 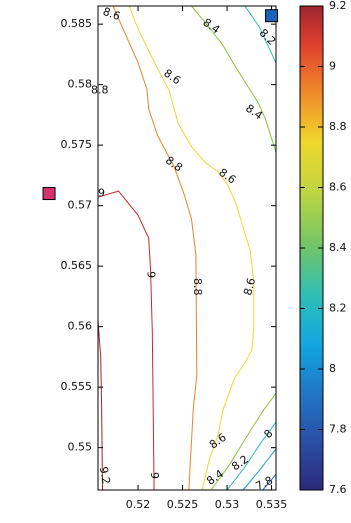 I want to click on colorbar: 7.6 7.8 8 8.2 8.4 8.6 8.8 9 9.2, so click(x=323, y=248).